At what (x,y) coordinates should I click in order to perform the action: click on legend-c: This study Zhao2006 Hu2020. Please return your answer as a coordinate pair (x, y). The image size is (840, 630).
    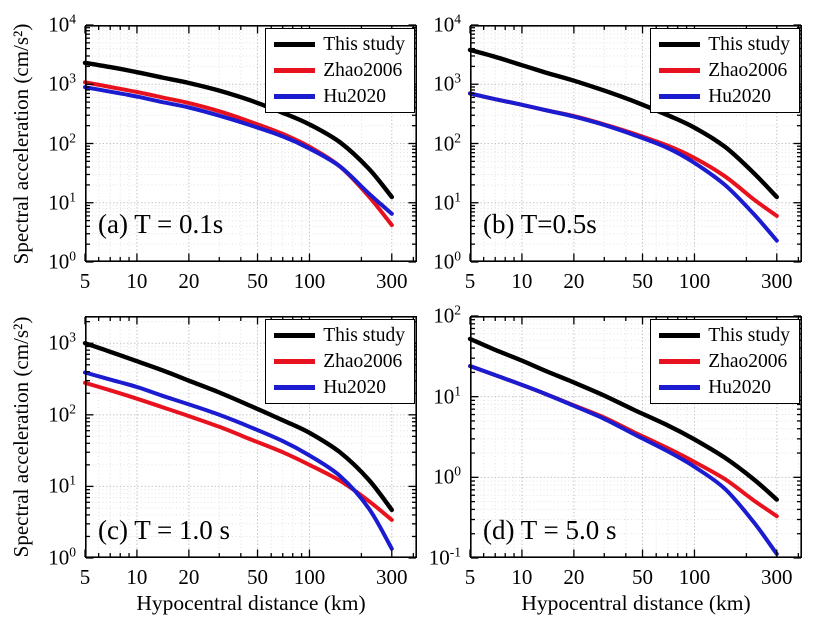
    Looking at the image, I should click on (340, 361).